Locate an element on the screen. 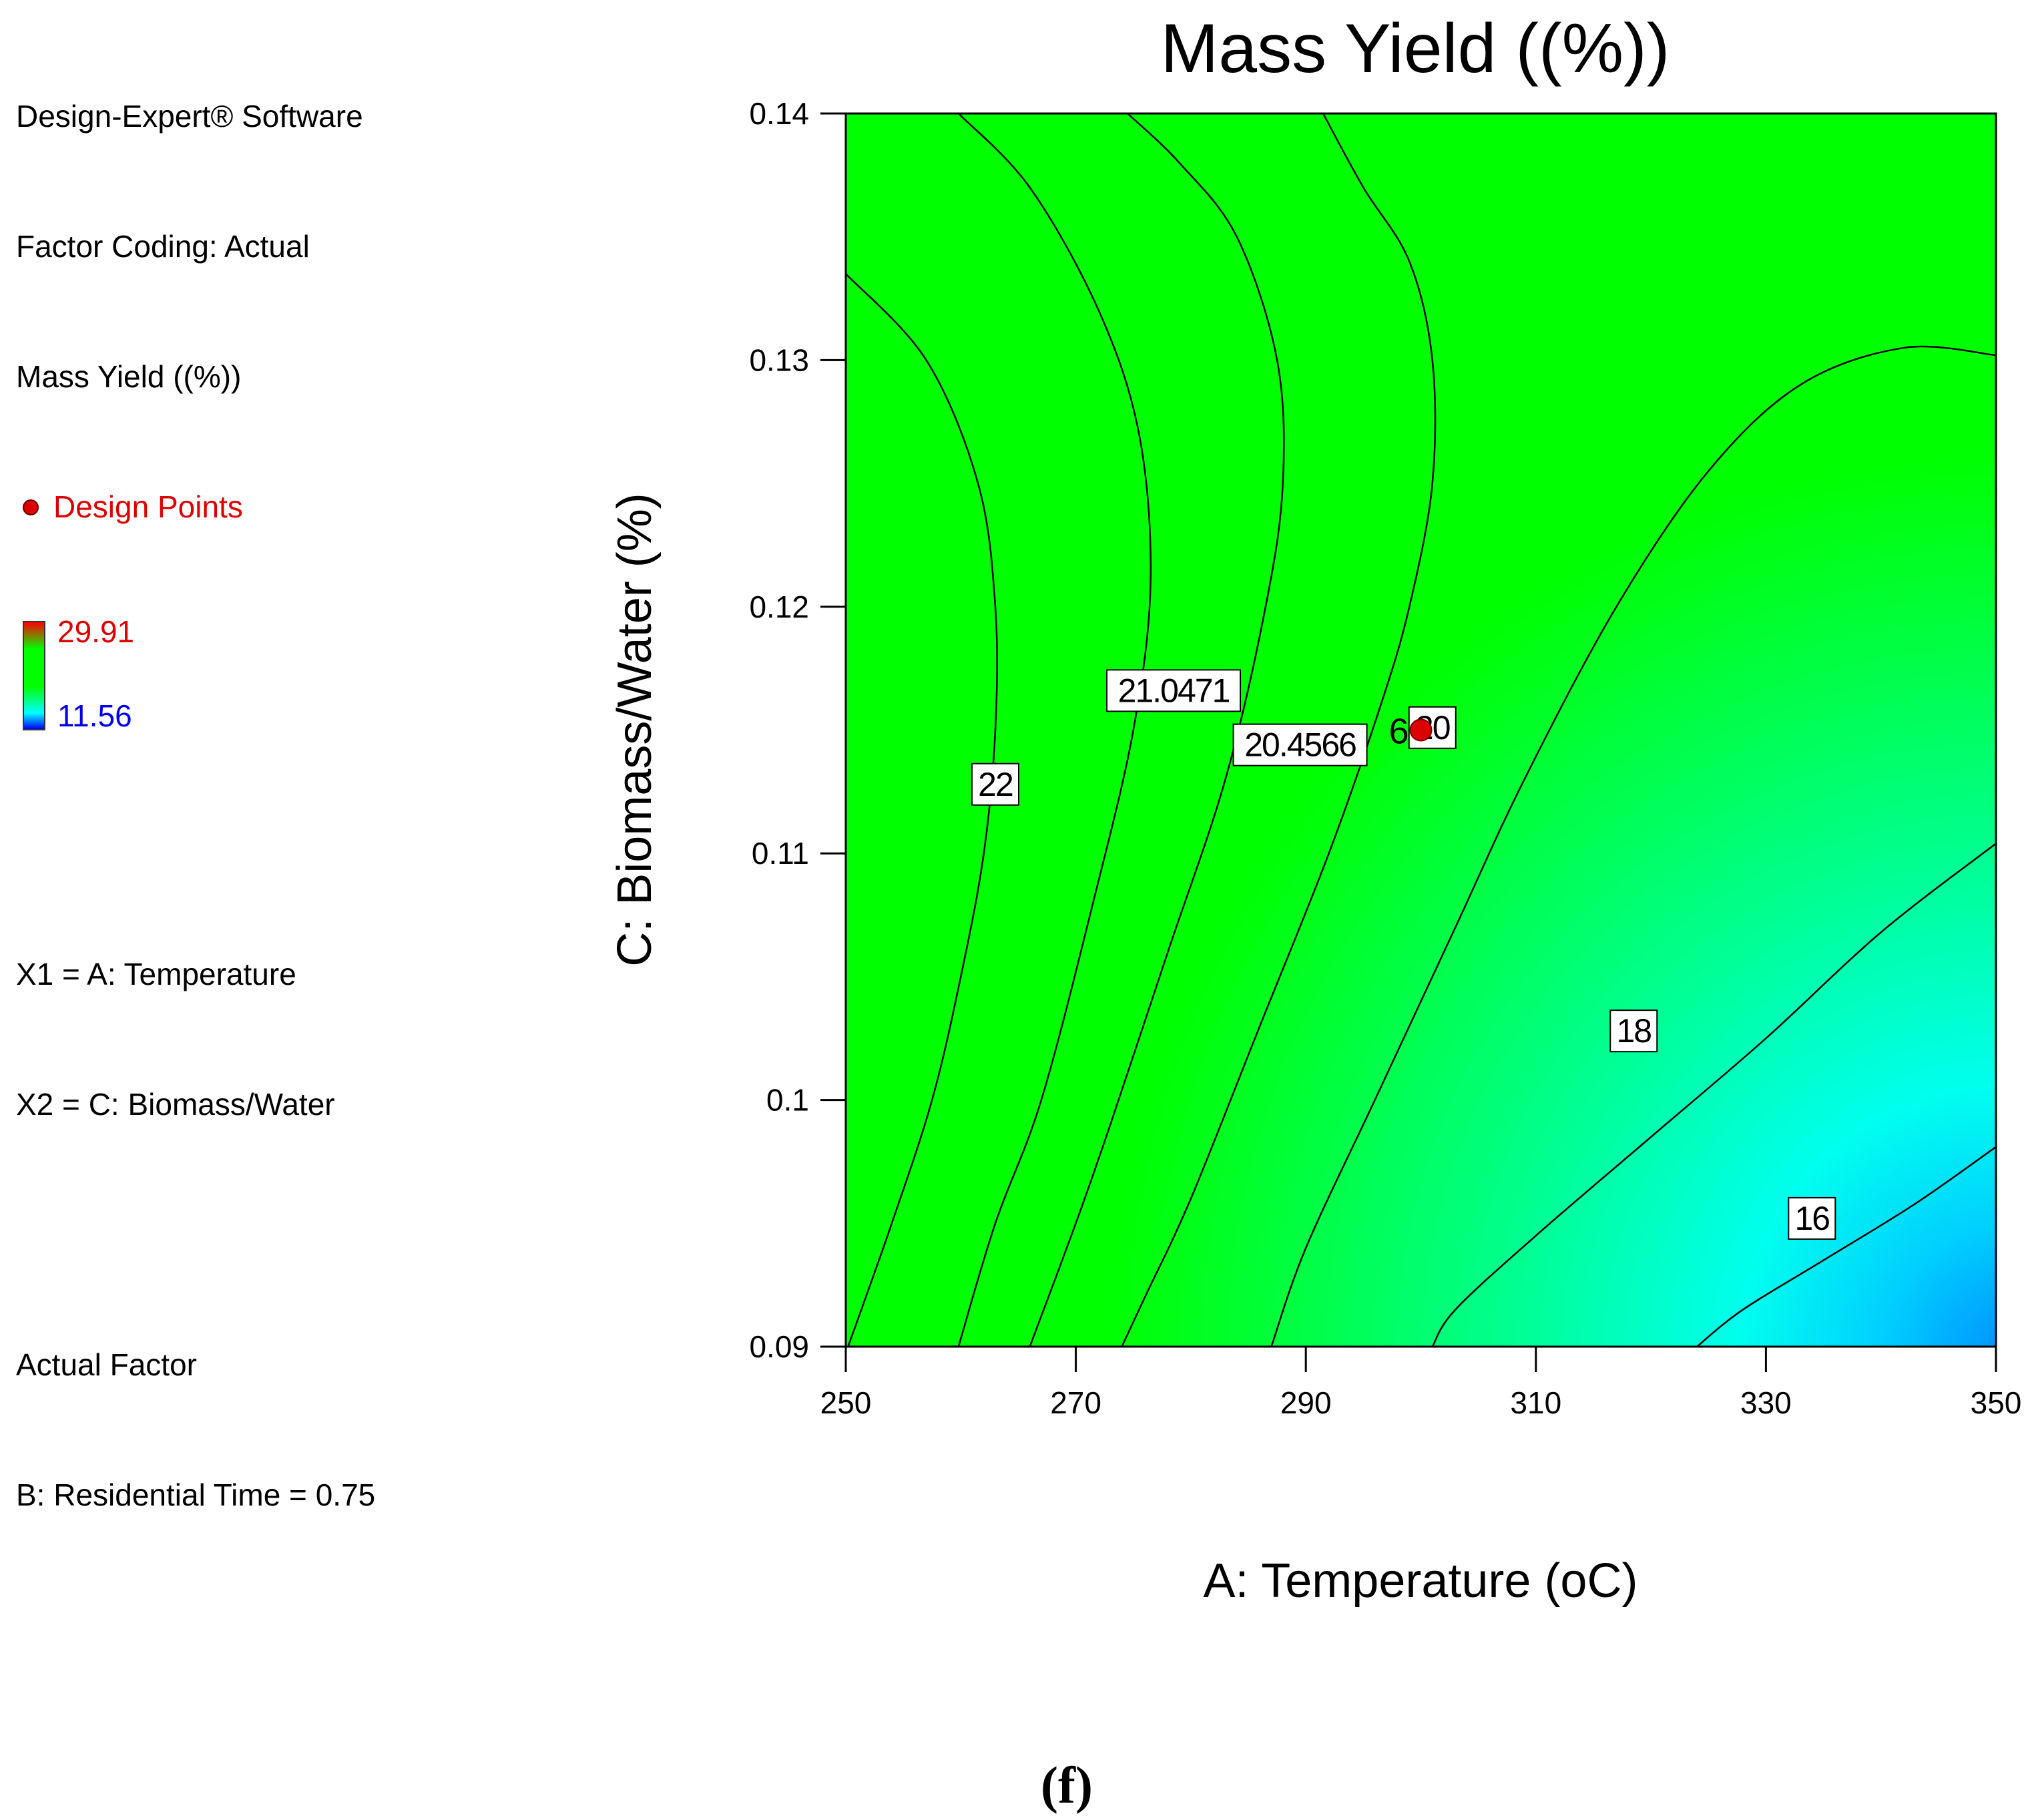 The width and height of the screenshot is (2026, 1820). figure-label: (f) is located at coordinates (1067, 1785).